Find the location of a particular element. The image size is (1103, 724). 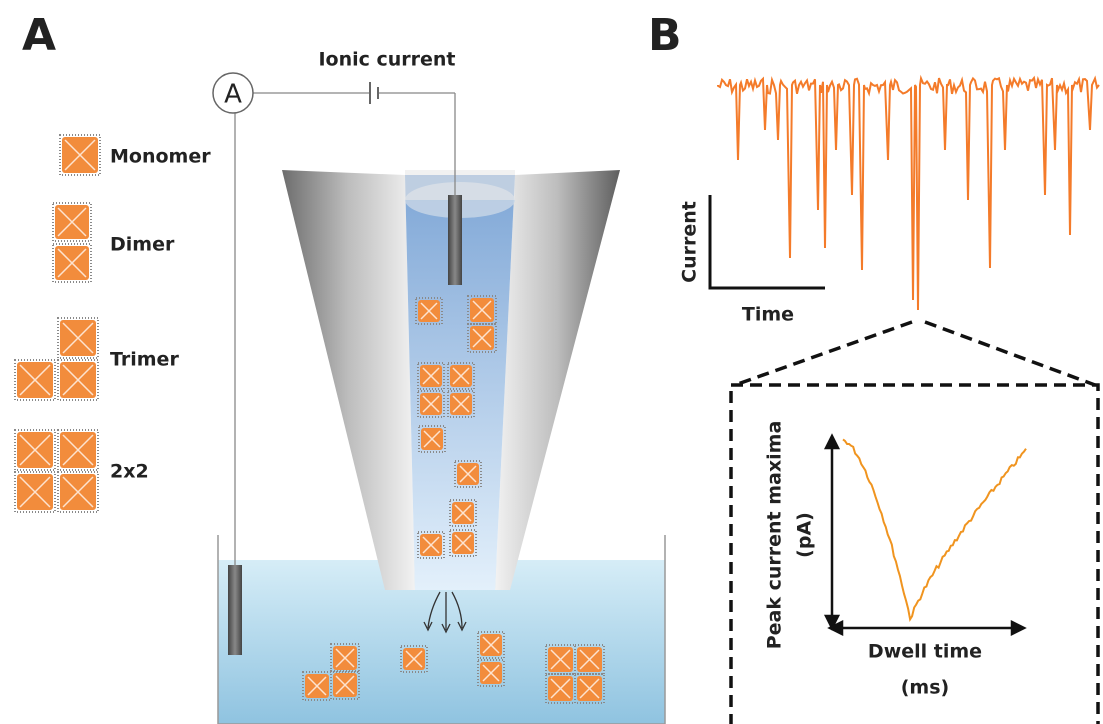

ammeter is located at coordinates (233, 93).